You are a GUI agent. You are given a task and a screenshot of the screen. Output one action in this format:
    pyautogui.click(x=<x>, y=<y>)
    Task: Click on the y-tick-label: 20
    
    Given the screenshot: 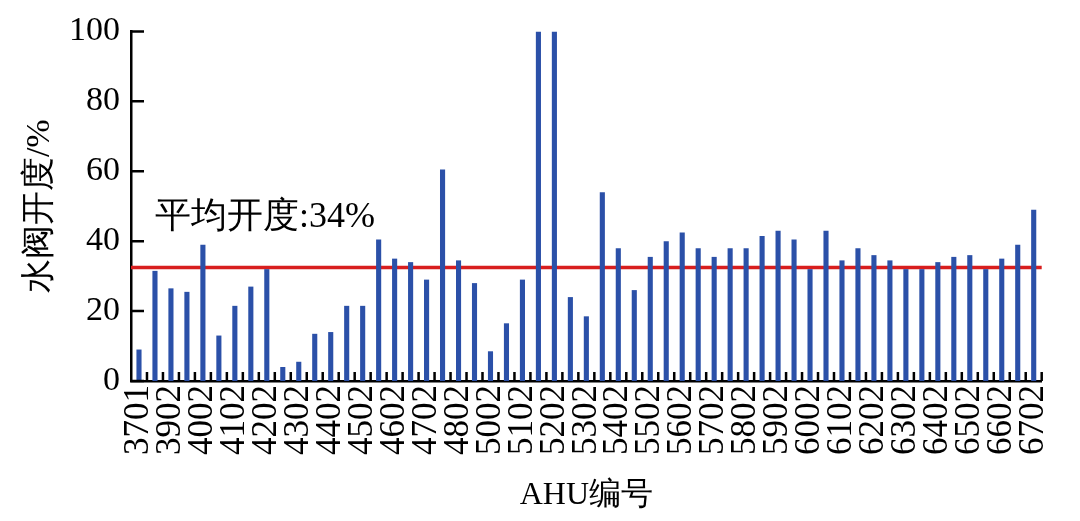 What is the action you would take?
    pyautogui.click(x=103, y=308)
    